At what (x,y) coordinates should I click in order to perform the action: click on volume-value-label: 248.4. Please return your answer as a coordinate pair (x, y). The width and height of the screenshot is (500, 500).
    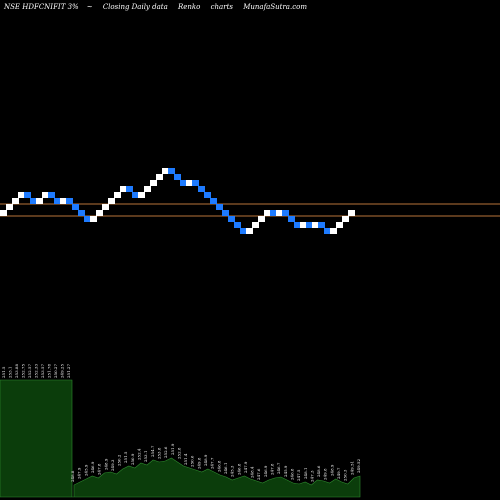
    Looking at the image, I should click on (252, 472).